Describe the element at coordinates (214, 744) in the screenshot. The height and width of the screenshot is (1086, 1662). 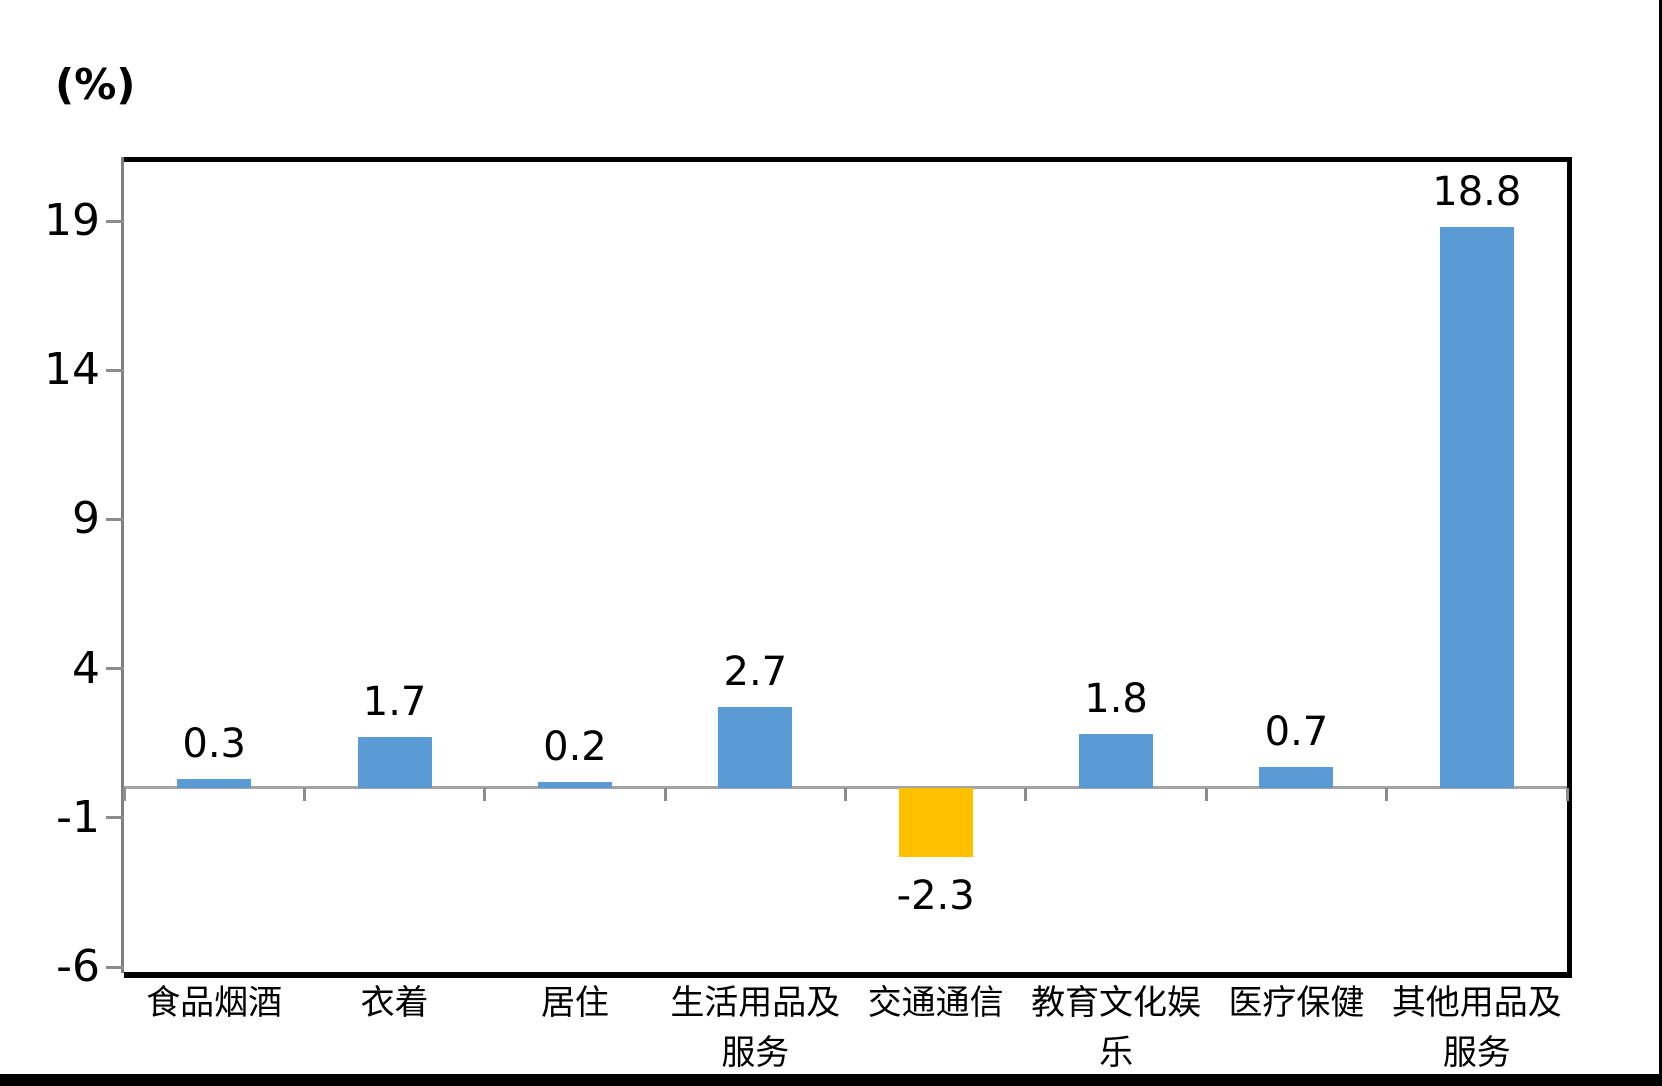
I see `value-label-0: 0.3` at that location.